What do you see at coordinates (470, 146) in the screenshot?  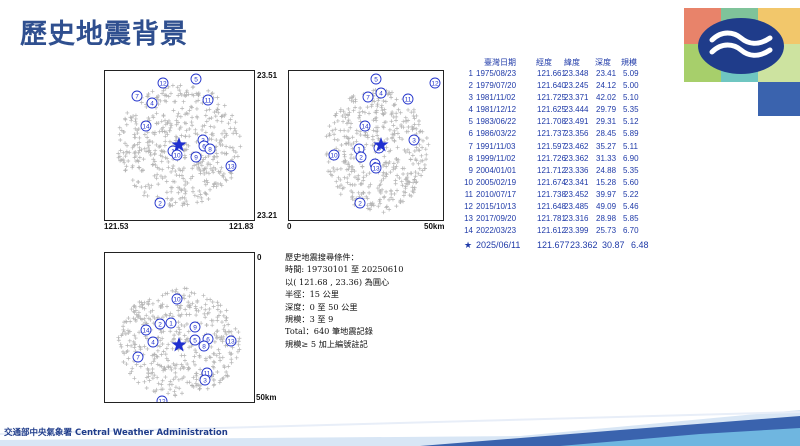 I see `cell-no: 7` at bounding box center [470, 146].